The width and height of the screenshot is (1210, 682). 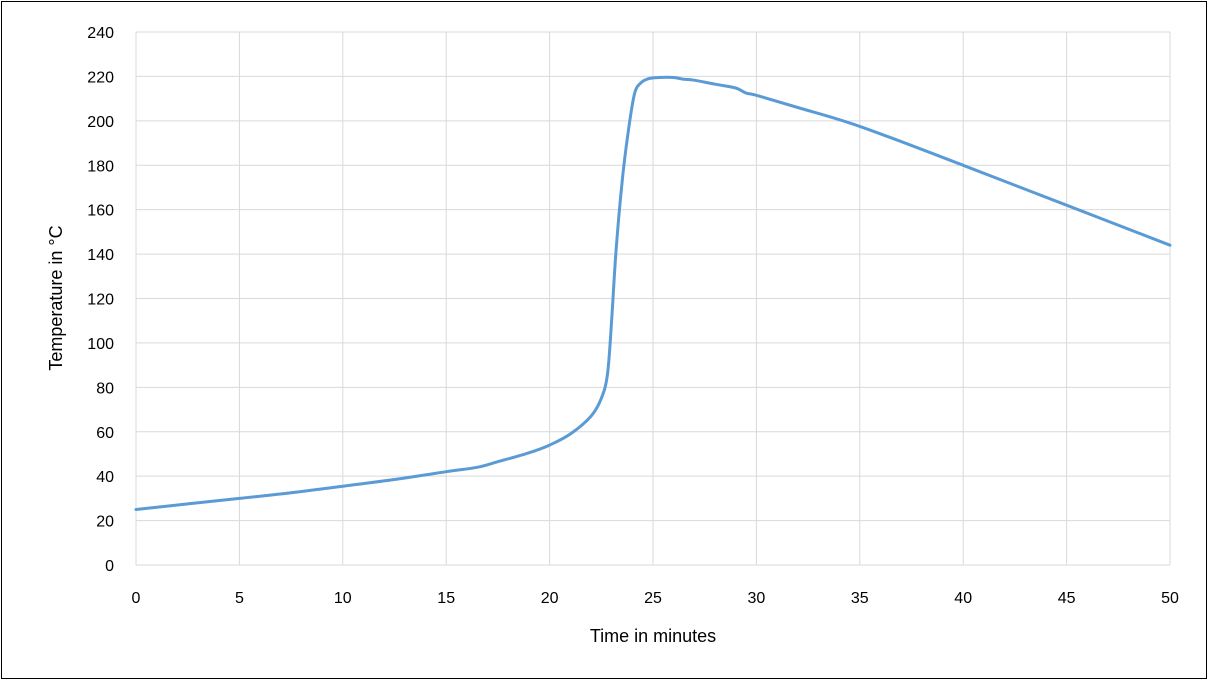 I want to click on x-tick-label: 10, so click(x=343, y=598).